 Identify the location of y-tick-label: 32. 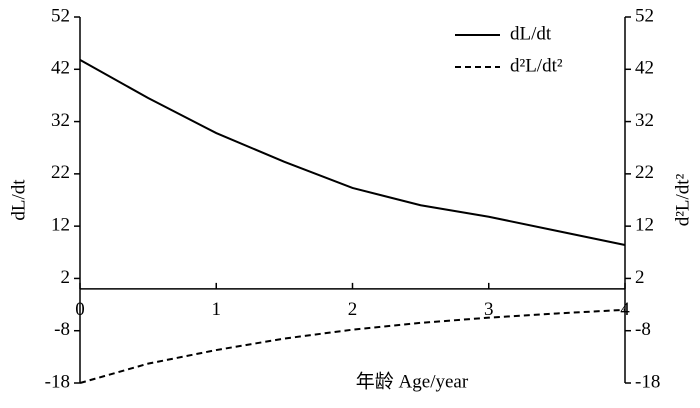
(60, 120).